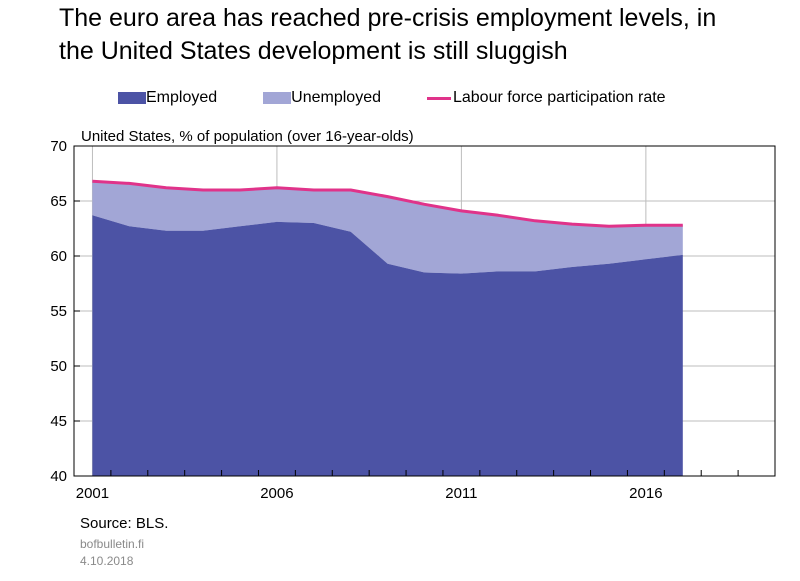 This screenshot has width=800, height=581. What do you see at coordinates (124, 523) in the screenshot?
I see `source-note: Source: BLS.` at bounding box center [124, 523].